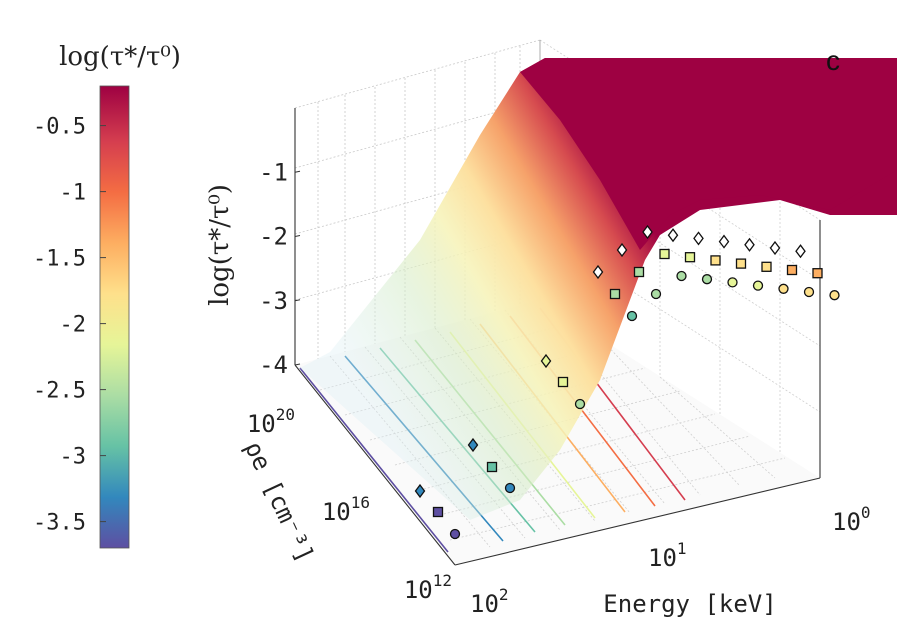  I want to click on y-tick-label: 1012, so click(428, 587).